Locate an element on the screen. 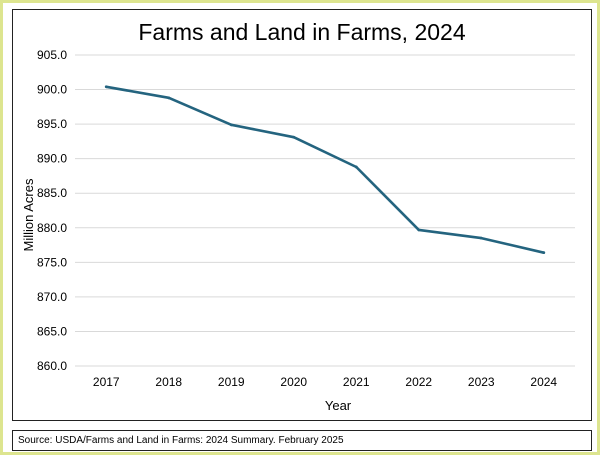 This screenshot has height=455, width=600. x-tick-label-2017: 2017 is located at coordinates (106, 382).